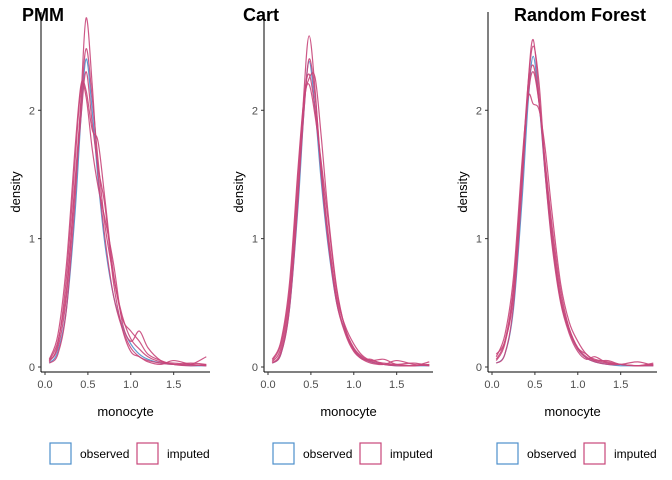 This screenshot has width=672, height=480. I want to click on panel-title: Random Forest, so click(580, 15).